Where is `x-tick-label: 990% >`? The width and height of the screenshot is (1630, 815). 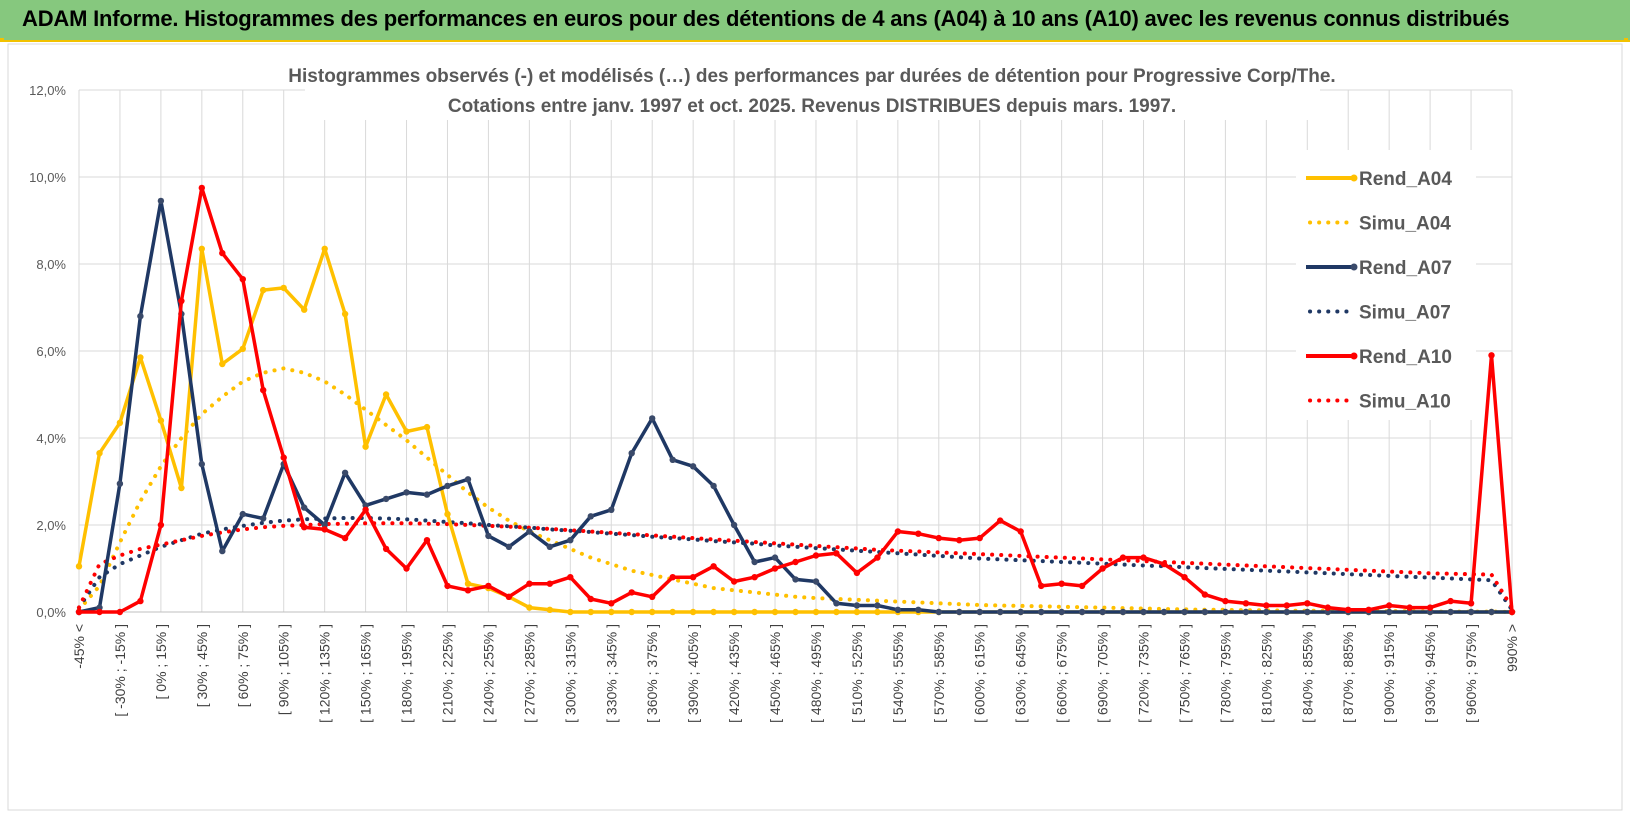
x-tick-label: 990% > is located at coordinates (1512, 648).